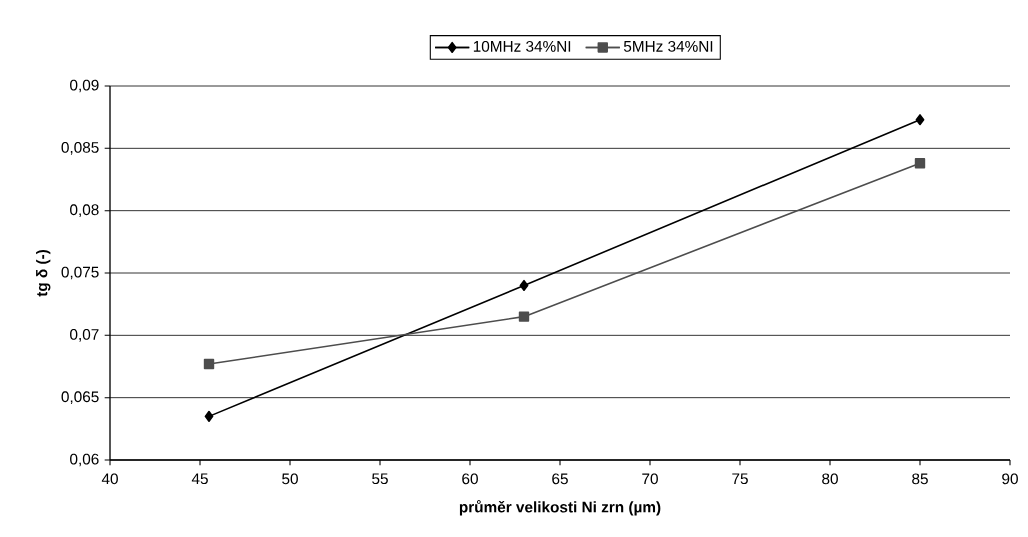  Describe the element at coordinates (43, 273) in the screenshot. I see `y-axis-title: tg δ (-)` at that location.